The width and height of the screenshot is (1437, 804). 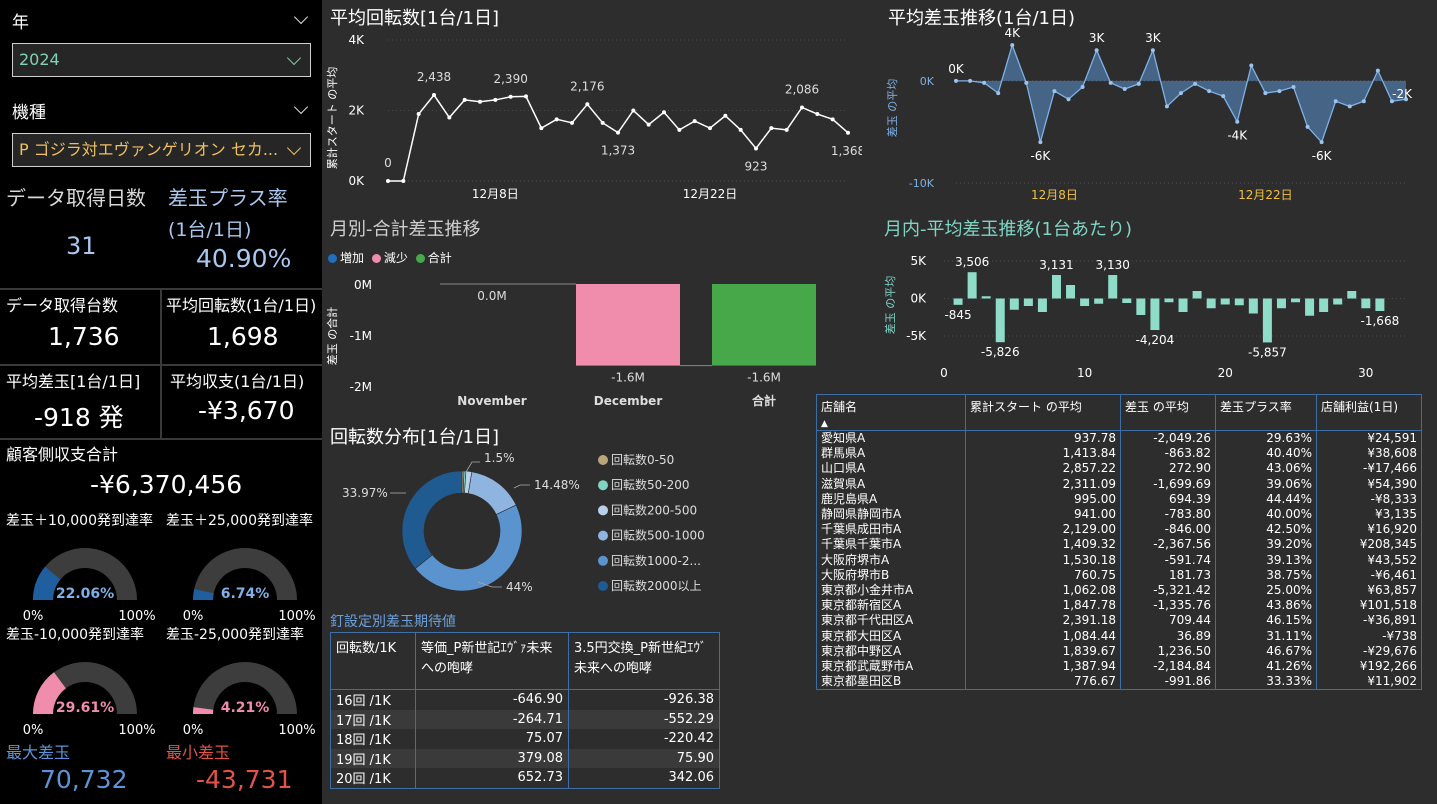 What do you see at coordinates (891, 621) in the screenshot?
I see `table-cell: 東京都千代田区A` at bounding box center [891, 621].